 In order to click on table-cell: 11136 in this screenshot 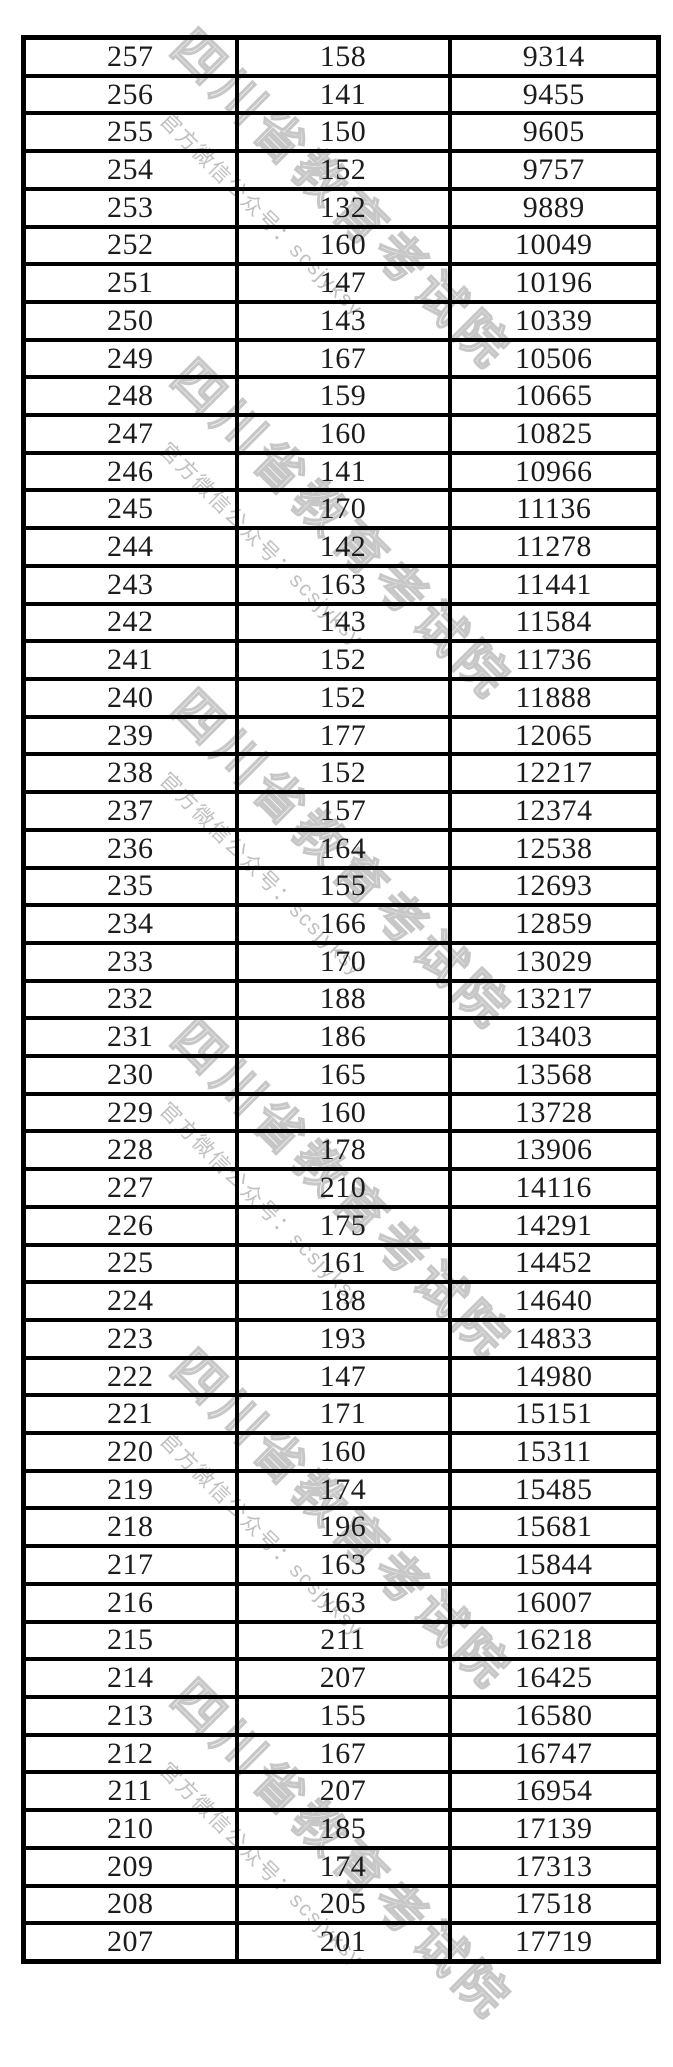, I will do `click(554, 509)`.